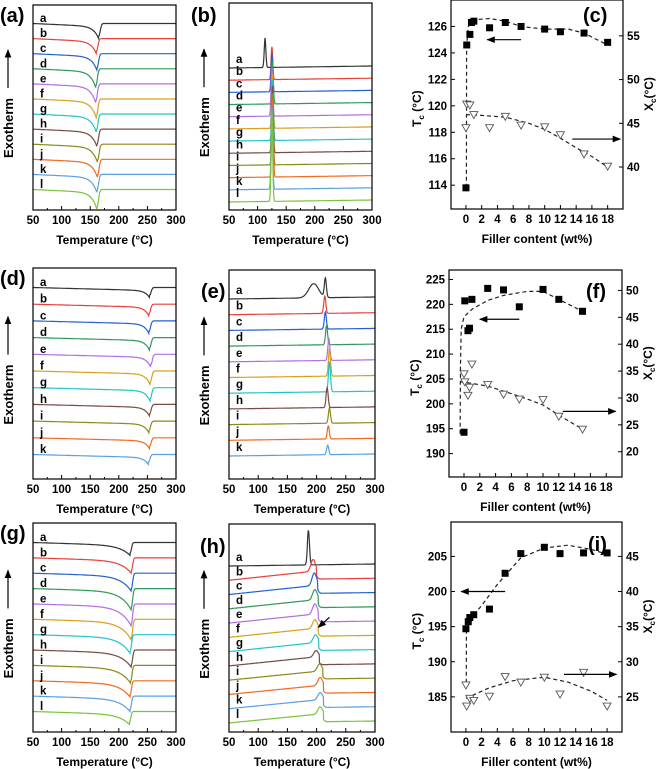 The width and height of the screenshot is (657, 769). What do you see at coordinates (480, 488) in the screenshot?
I see `x-tick-label: 2` at bounding box center [480, 488].